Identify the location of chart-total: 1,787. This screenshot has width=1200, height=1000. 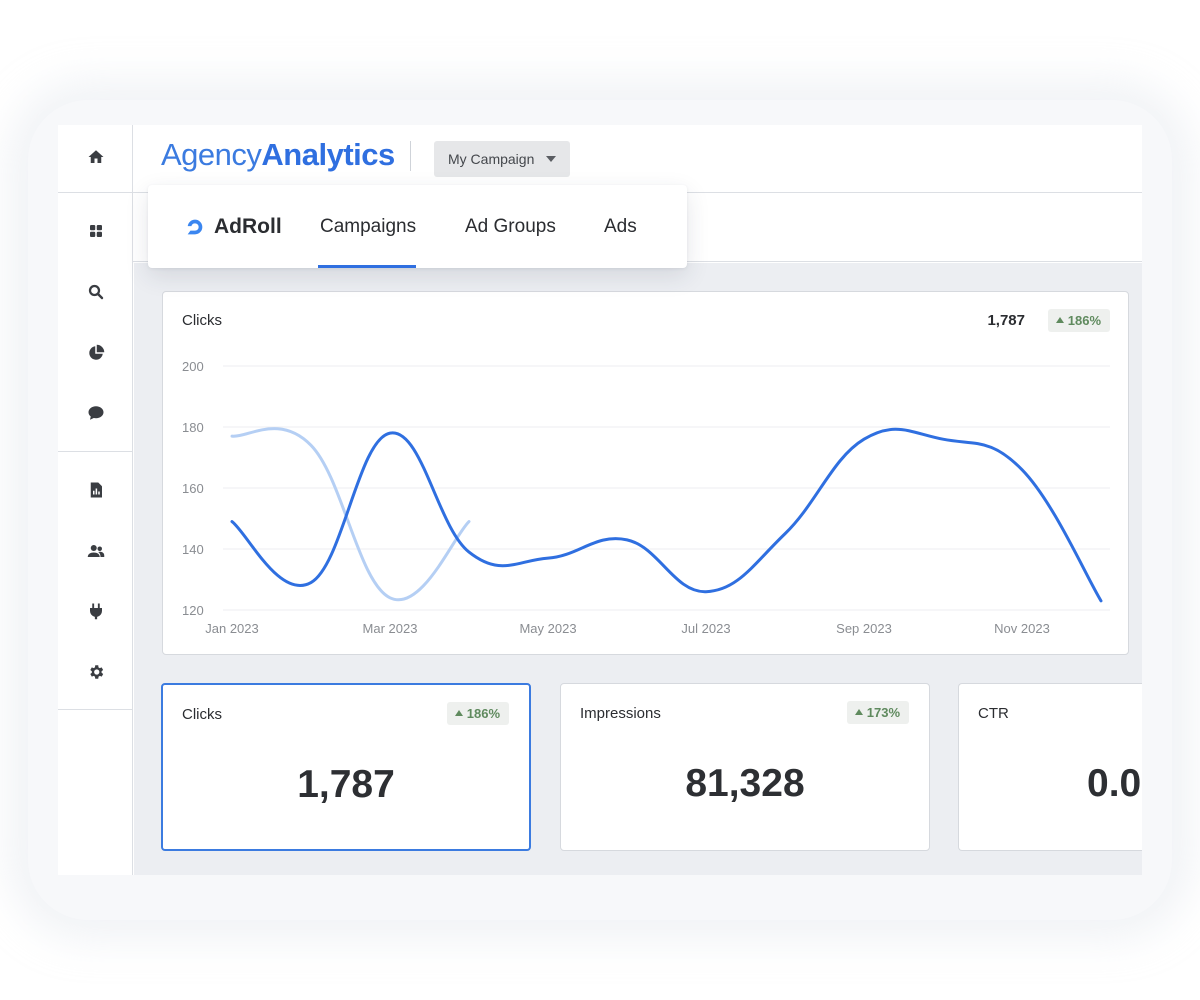
(1006, 320).